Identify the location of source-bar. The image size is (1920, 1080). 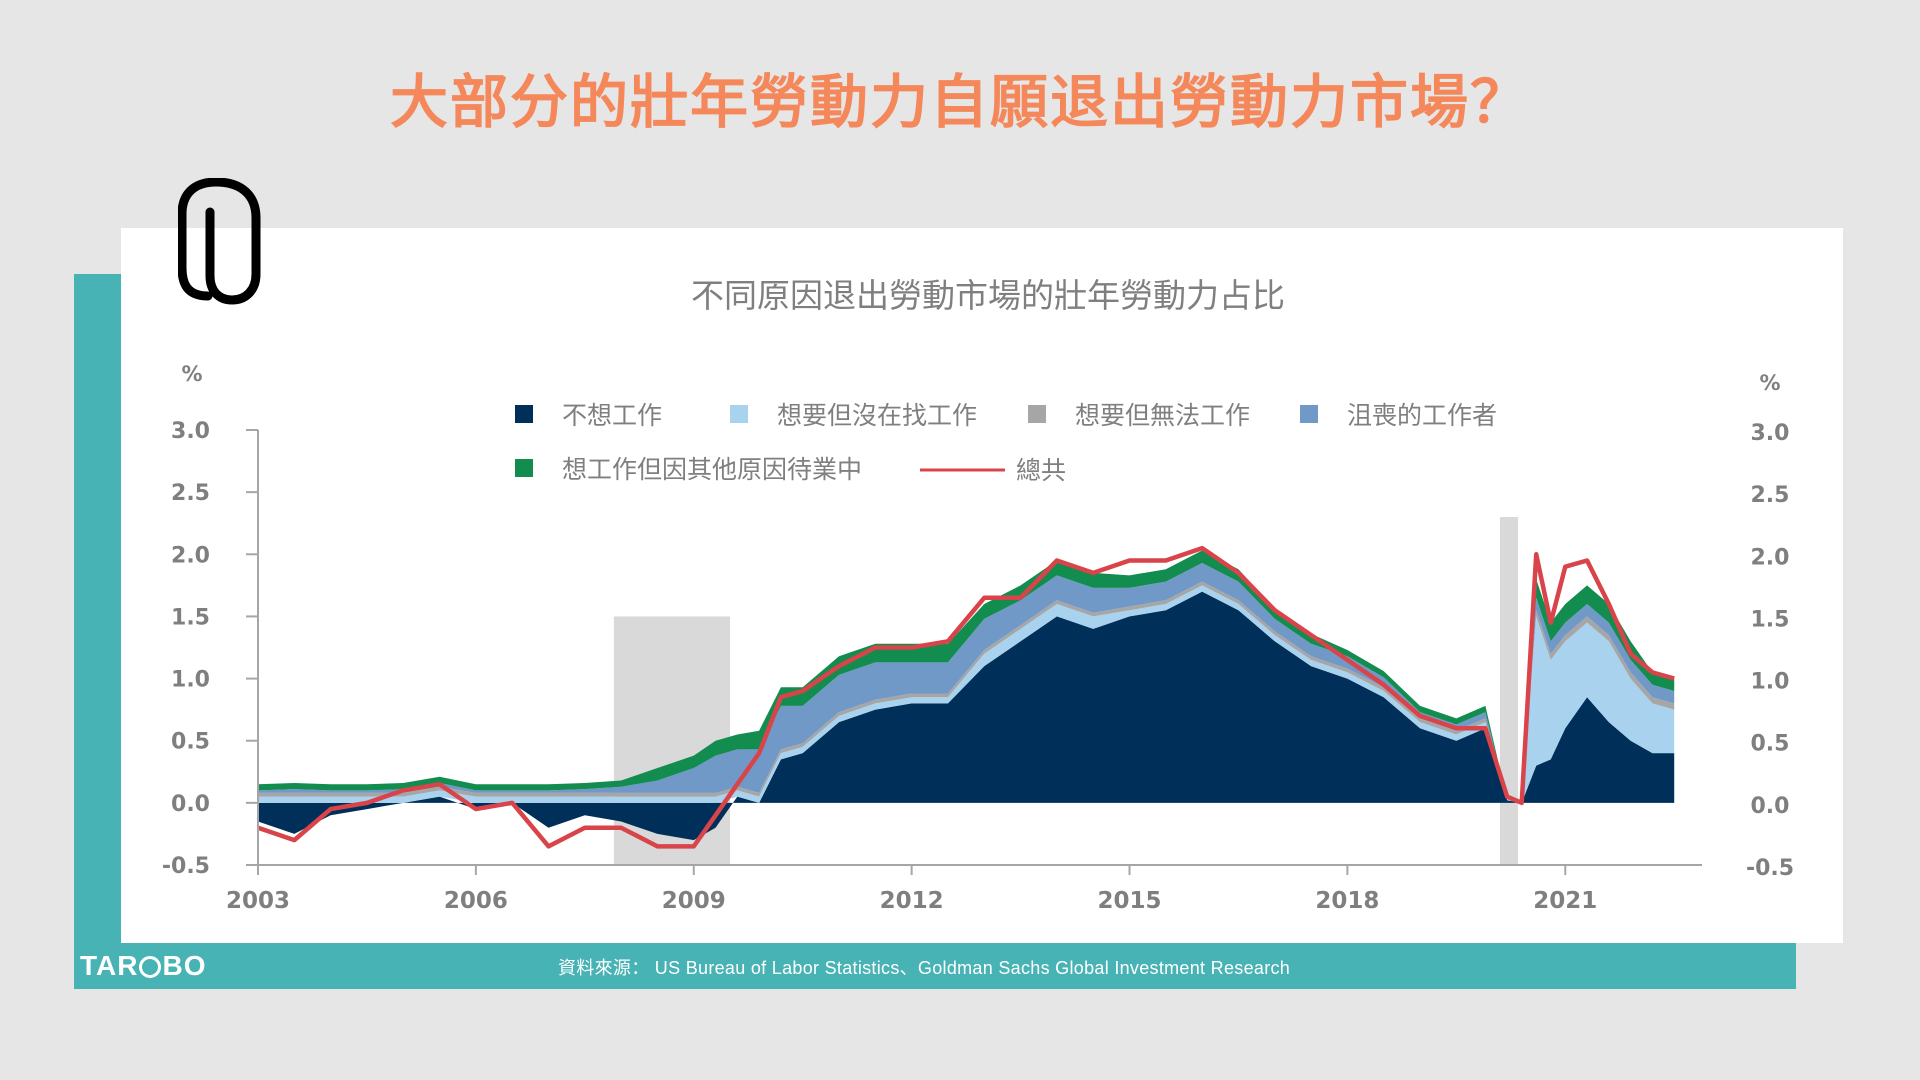
(935, 966).